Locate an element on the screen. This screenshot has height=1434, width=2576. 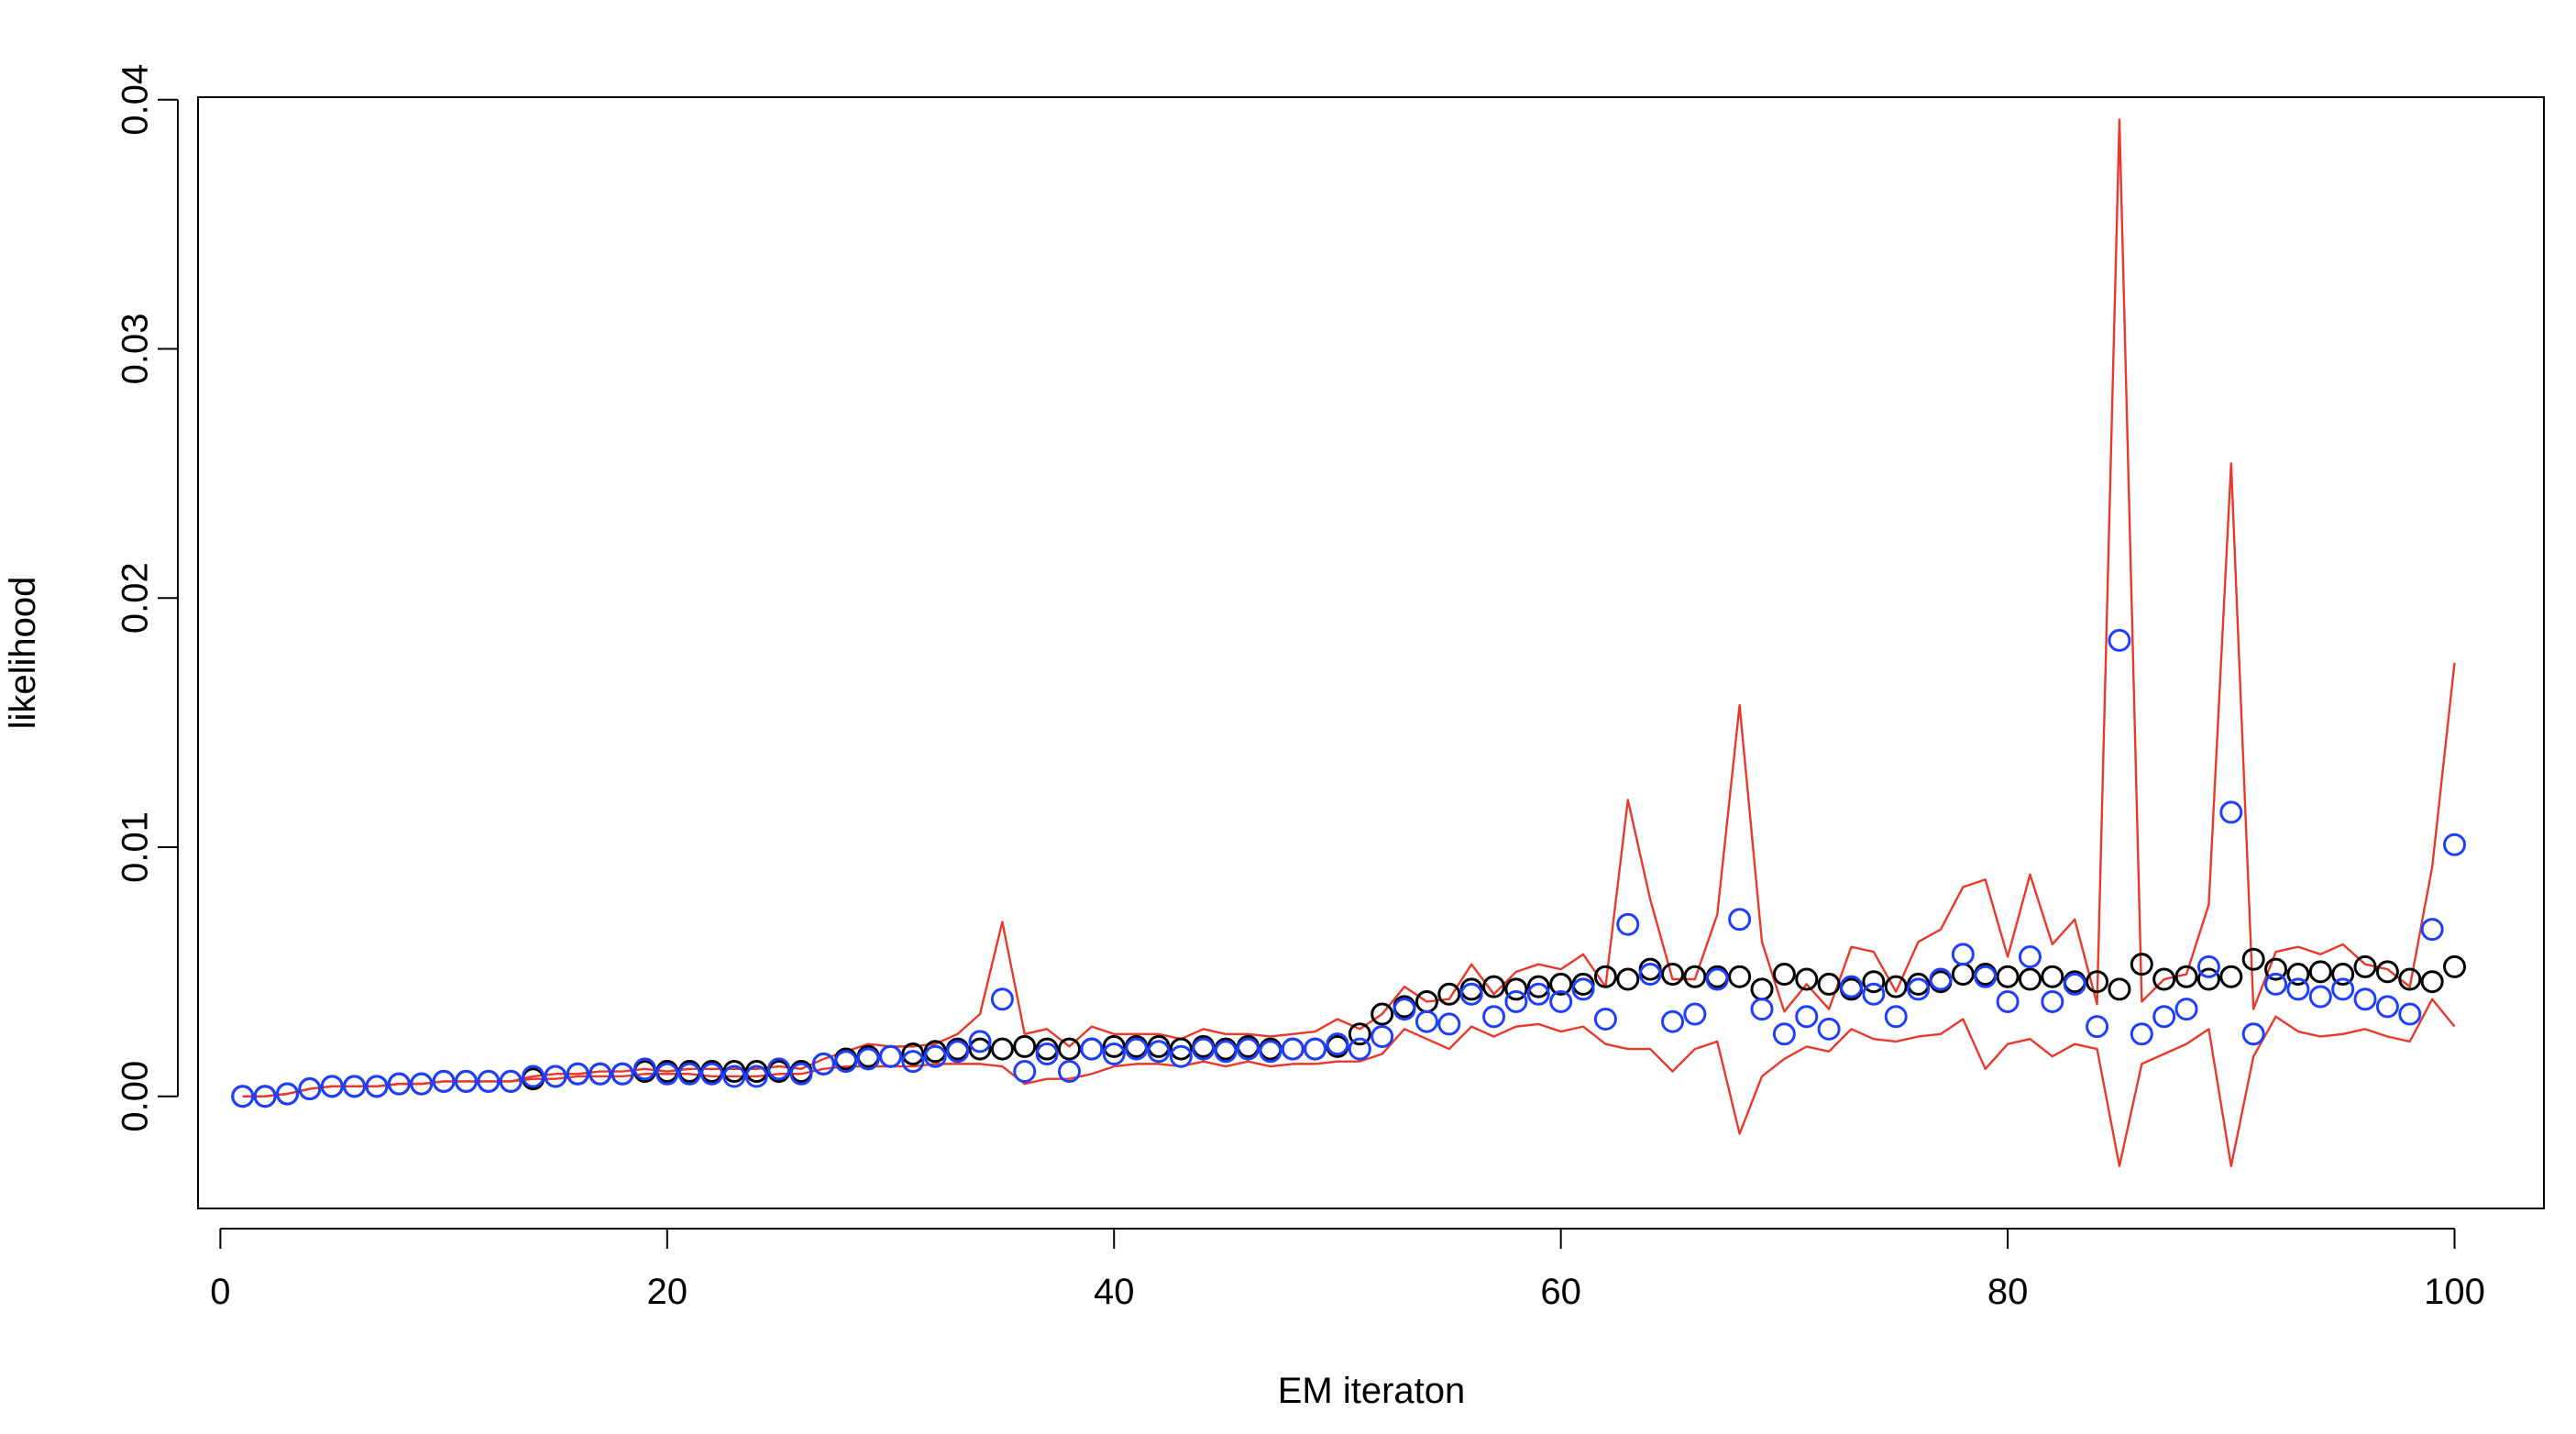
y-tick-label: 0.02 is located at coordinates (136, 598).